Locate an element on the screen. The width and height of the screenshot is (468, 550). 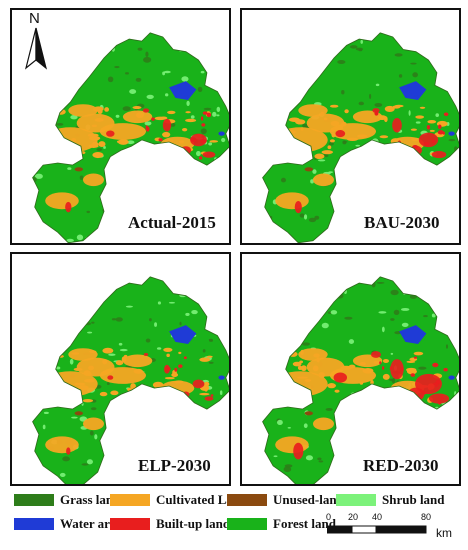
legend-item-unused-land: Unused-land is located at coordinates (285, 500).